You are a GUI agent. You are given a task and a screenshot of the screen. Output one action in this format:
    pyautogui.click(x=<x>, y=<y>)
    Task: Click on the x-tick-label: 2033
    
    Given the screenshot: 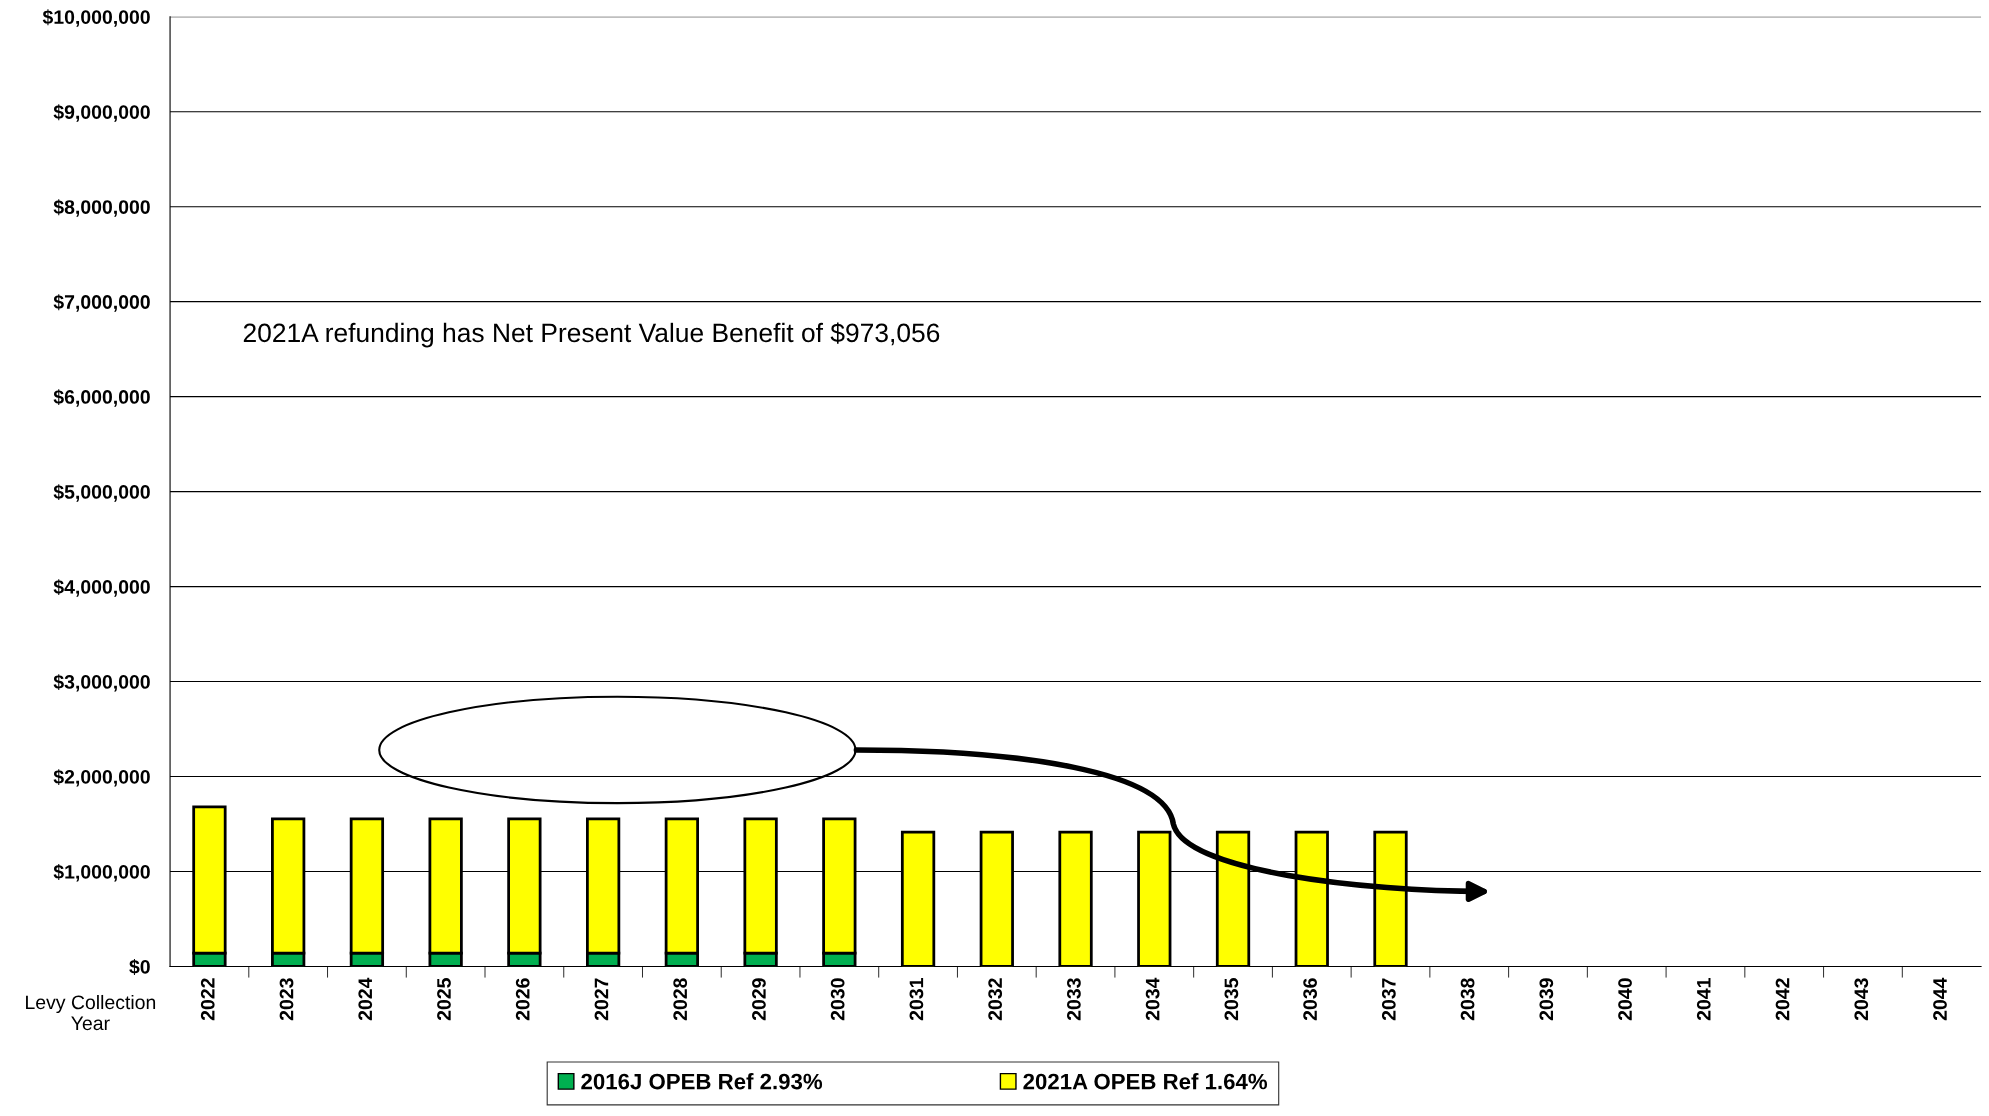 What is the action you would take?
    pyautogui.click(x=1074, y=999)
    